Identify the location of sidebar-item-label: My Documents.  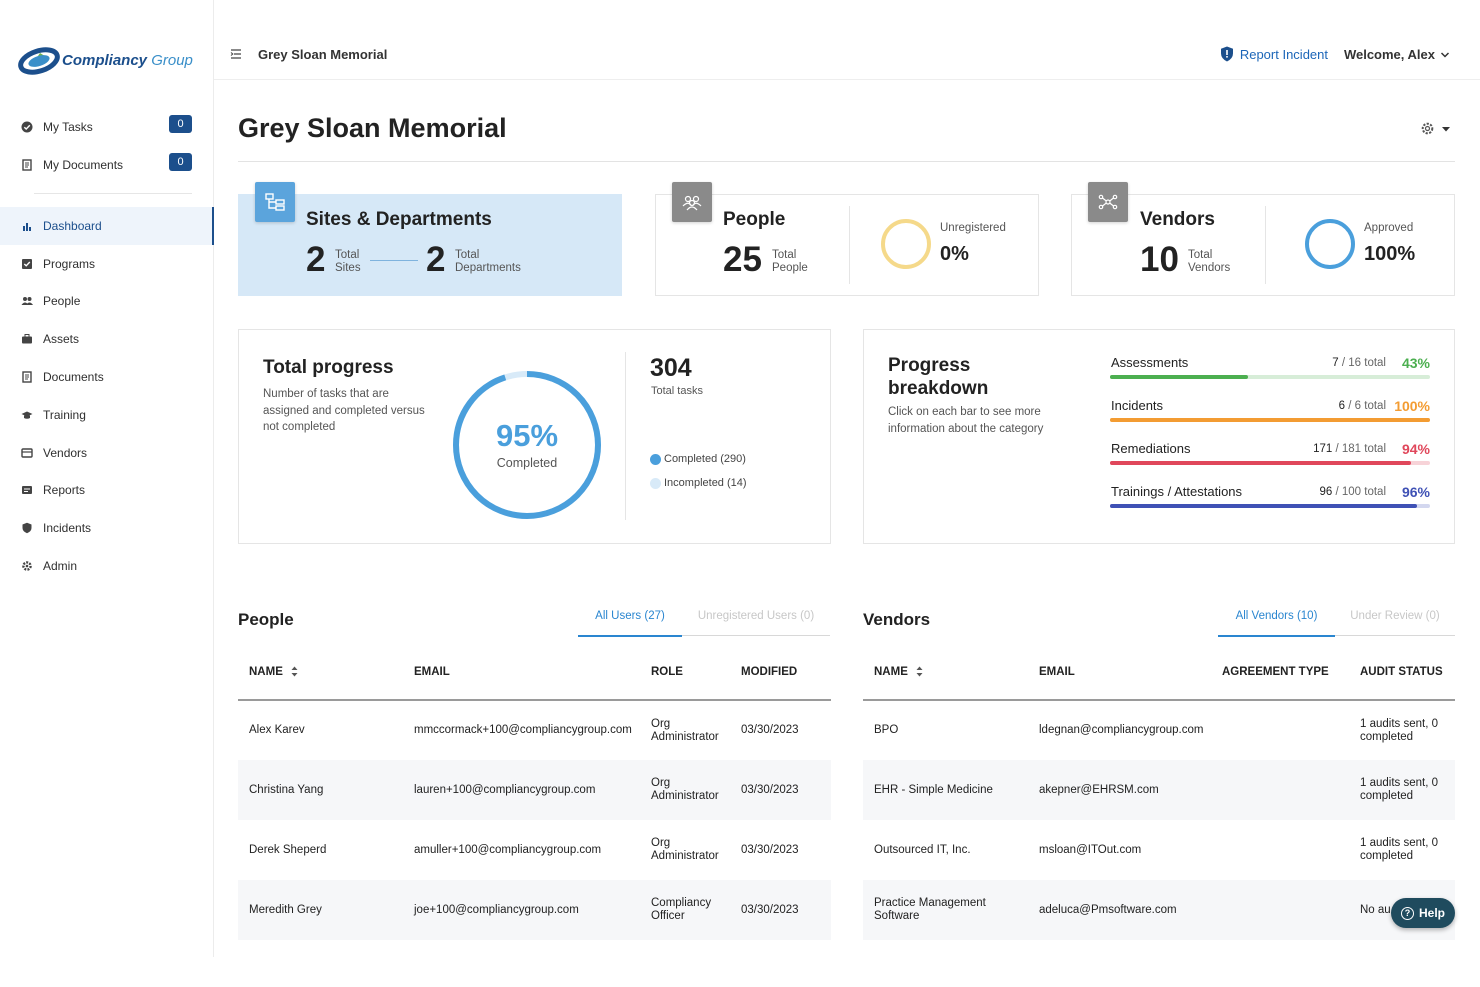
(83, 165).